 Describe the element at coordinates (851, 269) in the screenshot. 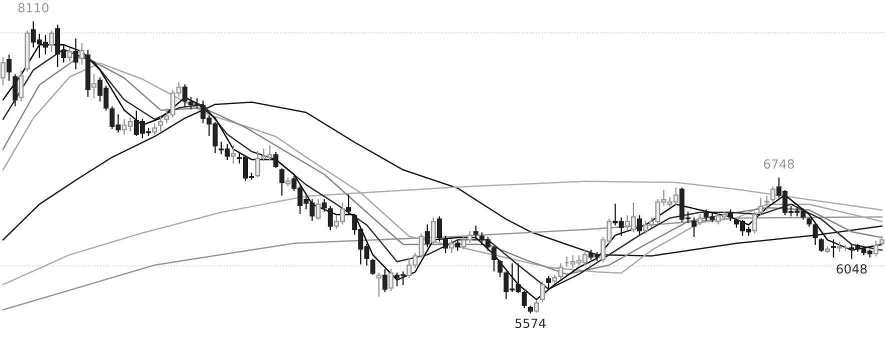

I see `annotation: 6048` at that location.